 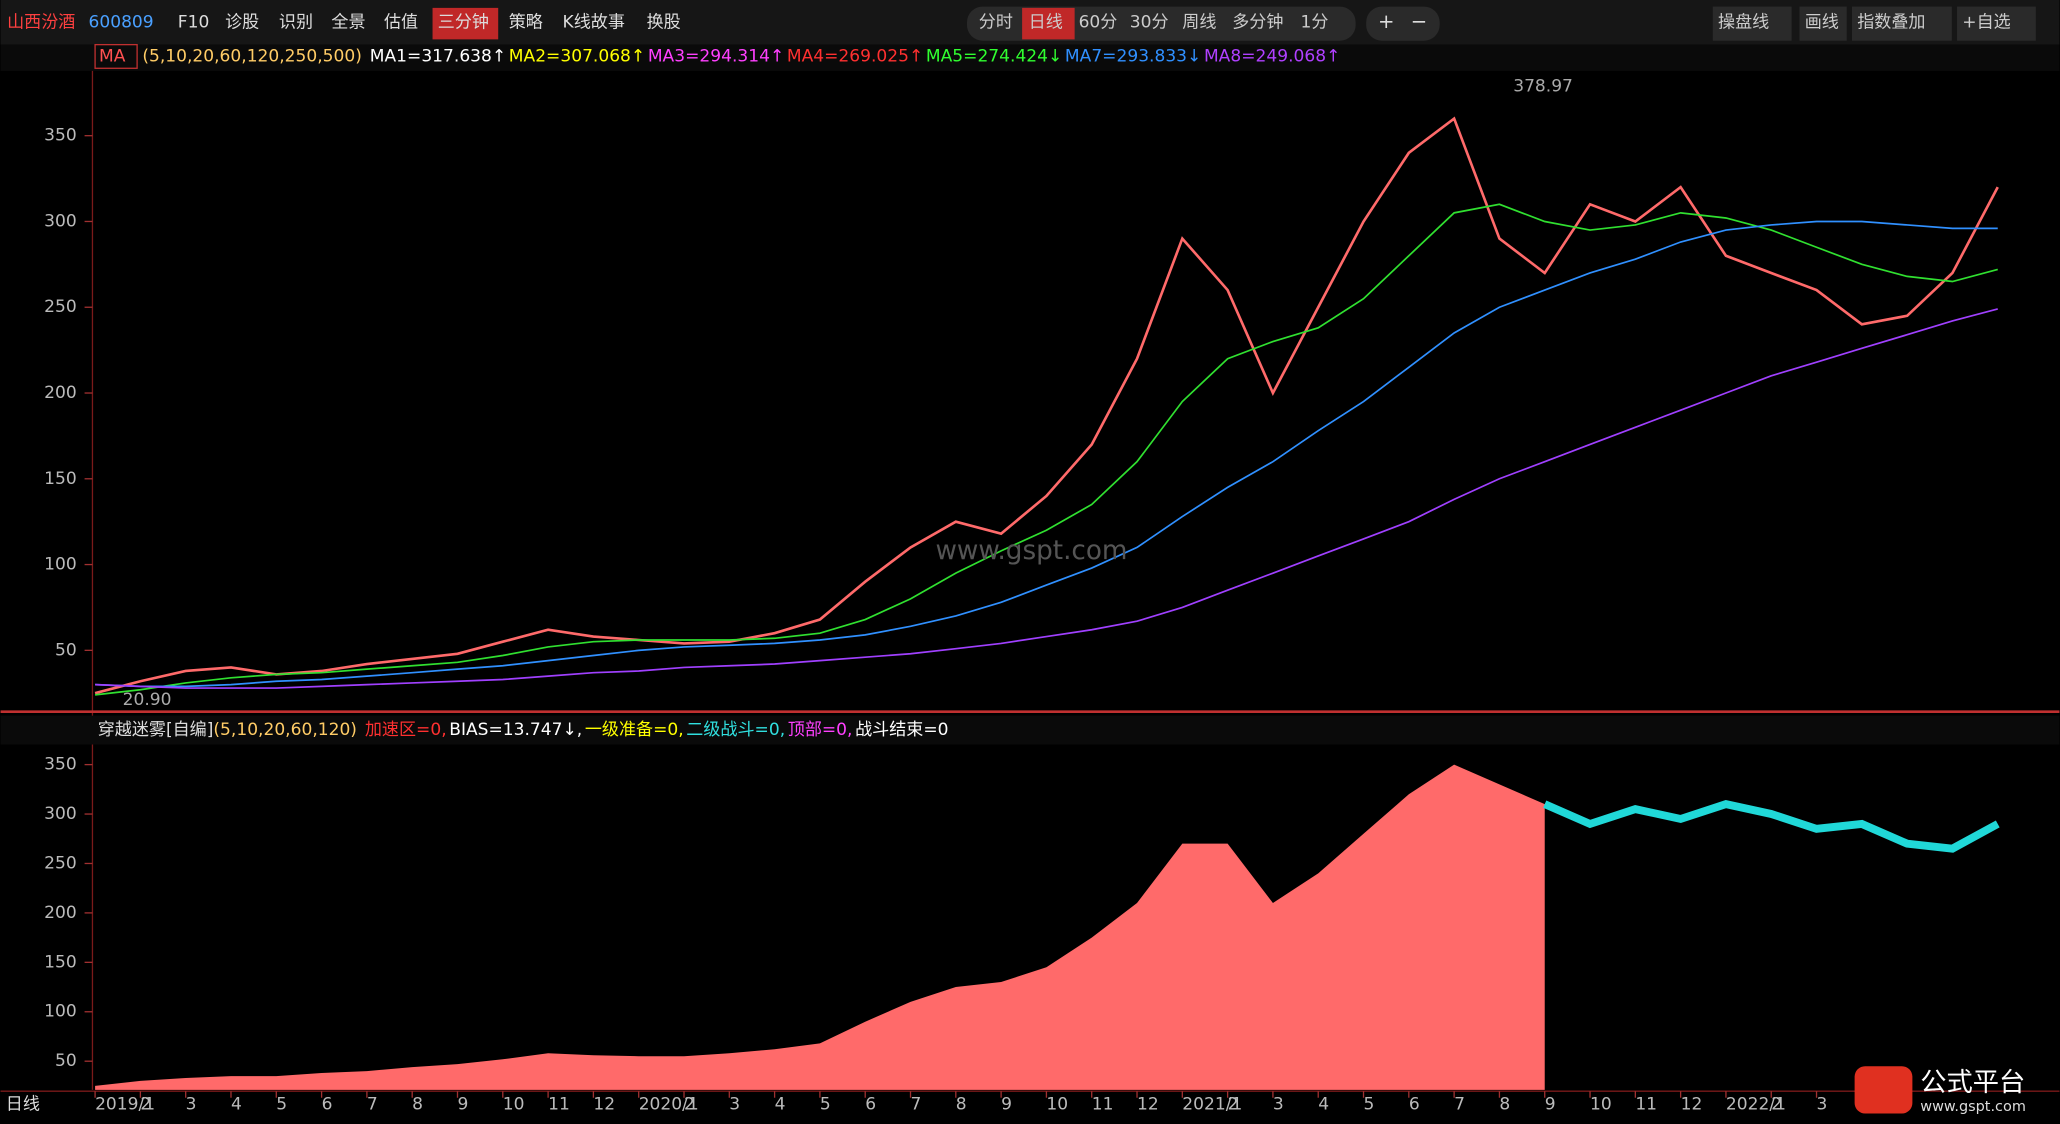 I want to click on legend-item: 战斗结束=0, so click(x=901, y=730).